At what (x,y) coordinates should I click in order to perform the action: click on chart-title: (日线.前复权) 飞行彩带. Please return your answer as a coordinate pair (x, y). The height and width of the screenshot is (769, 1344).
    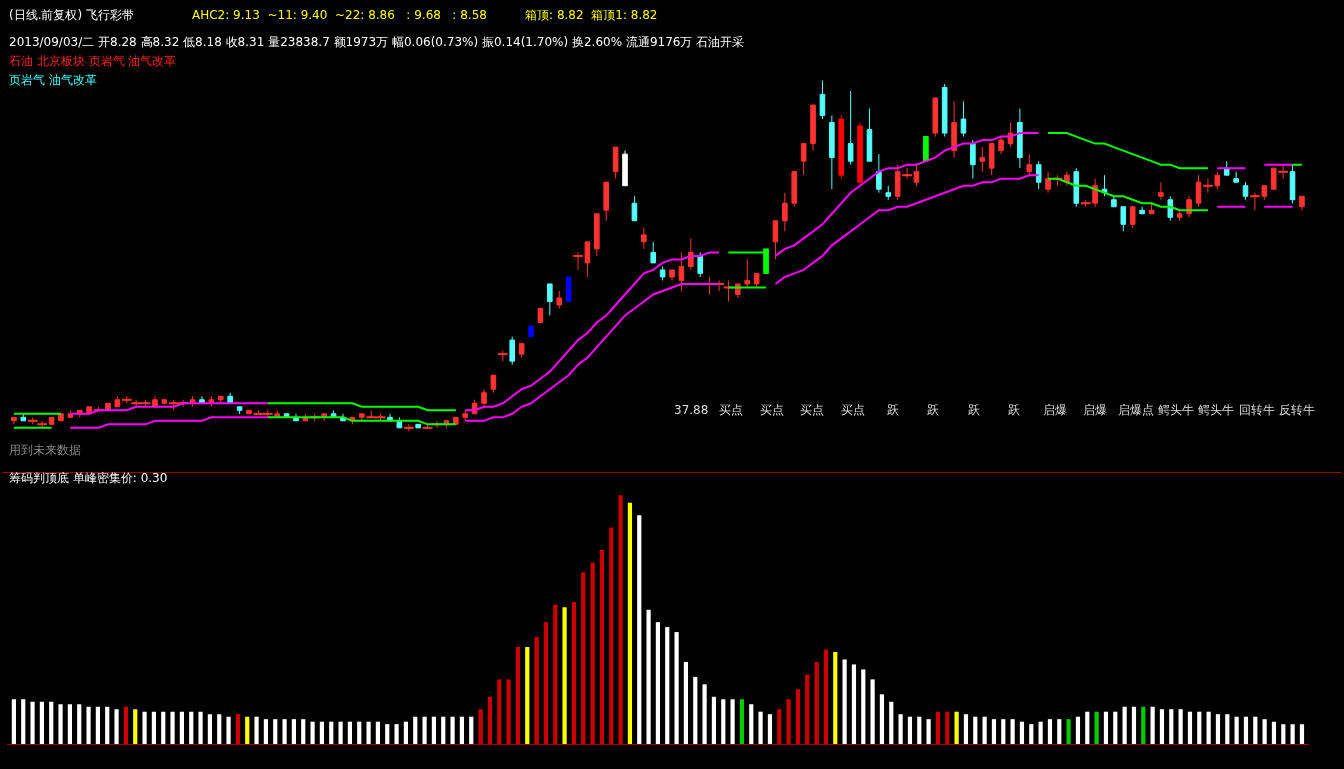
    Looking at the image, I should click on (71, 15).